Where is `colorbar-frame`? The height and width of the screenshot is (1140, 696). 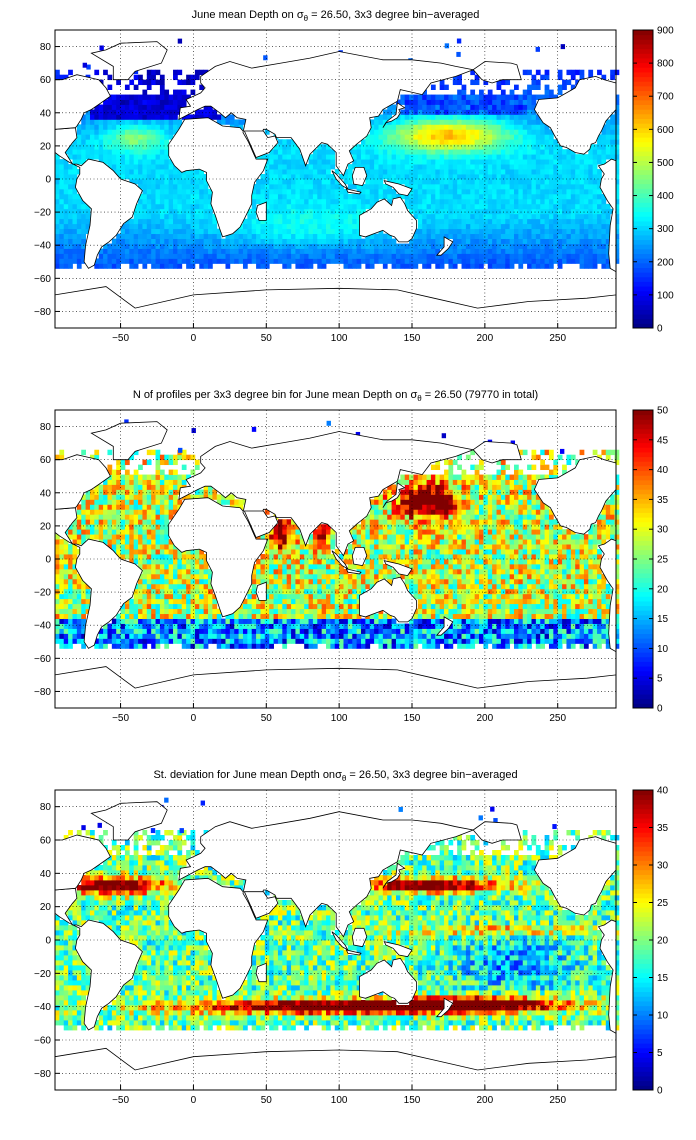 colorbar-frame is located at coordinates (643, 179).